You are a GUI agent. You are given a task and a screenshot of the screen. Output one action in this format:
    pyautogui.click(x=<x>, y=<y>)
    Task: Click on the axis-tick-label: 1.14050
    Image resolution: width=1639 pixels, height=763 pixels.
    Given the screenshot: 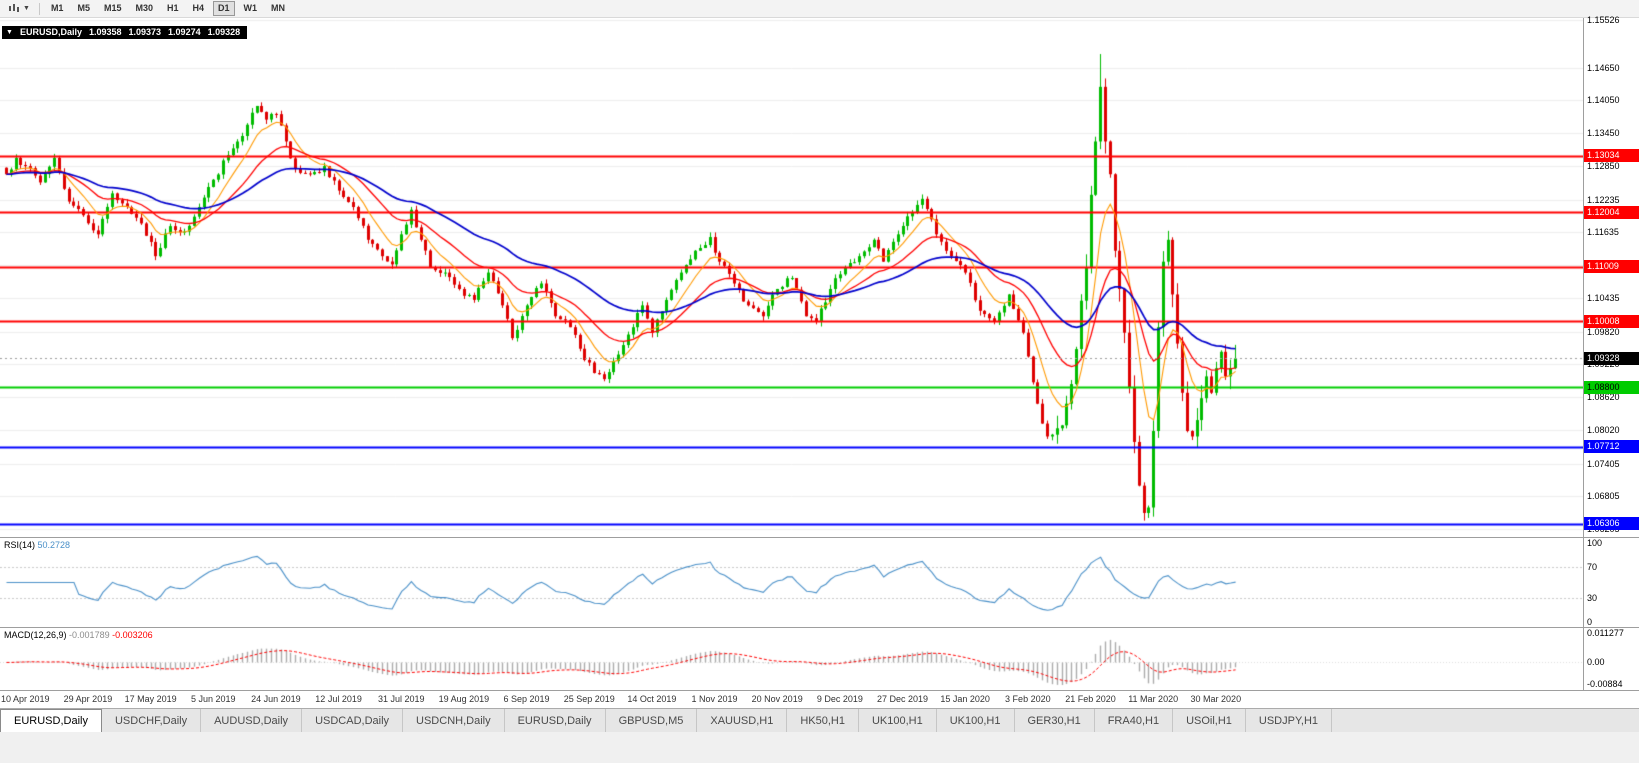 What is the action you would take?
    pyautogui.click(x=1603, y=100)
    